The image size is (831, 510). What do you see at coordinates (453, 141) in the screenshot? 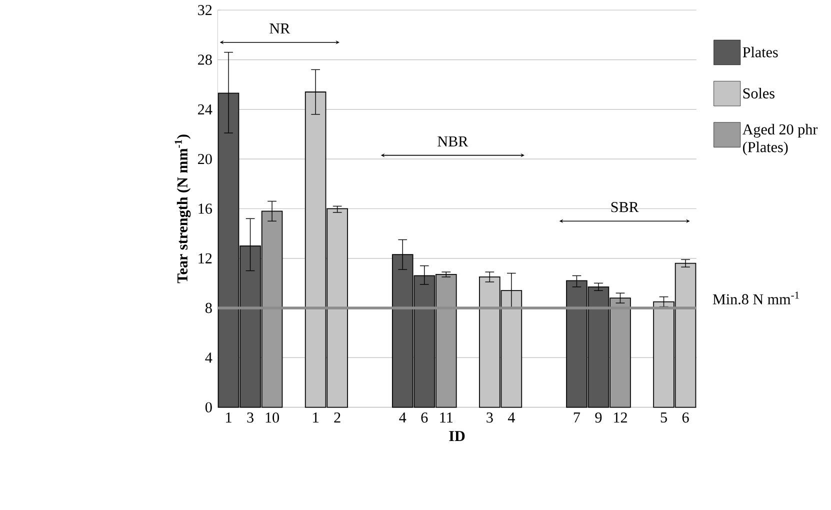
I see `annotation: NBR` at bounding box center [453, 141].